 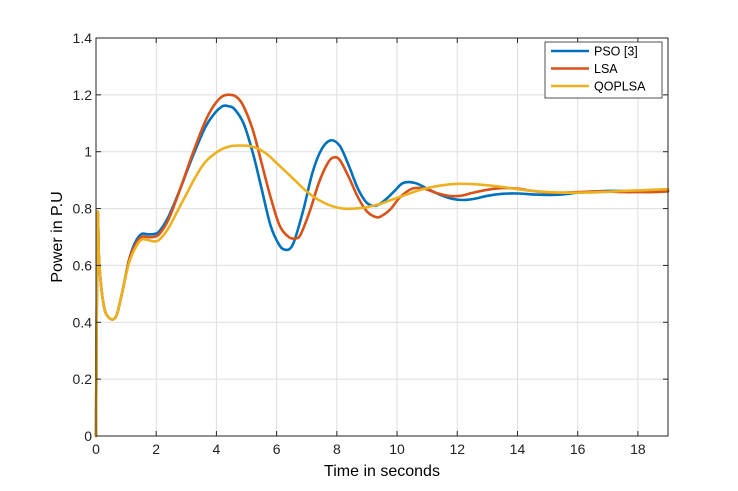 I want to click on y-tick-label: 0.2, so click(x=83, y=379).